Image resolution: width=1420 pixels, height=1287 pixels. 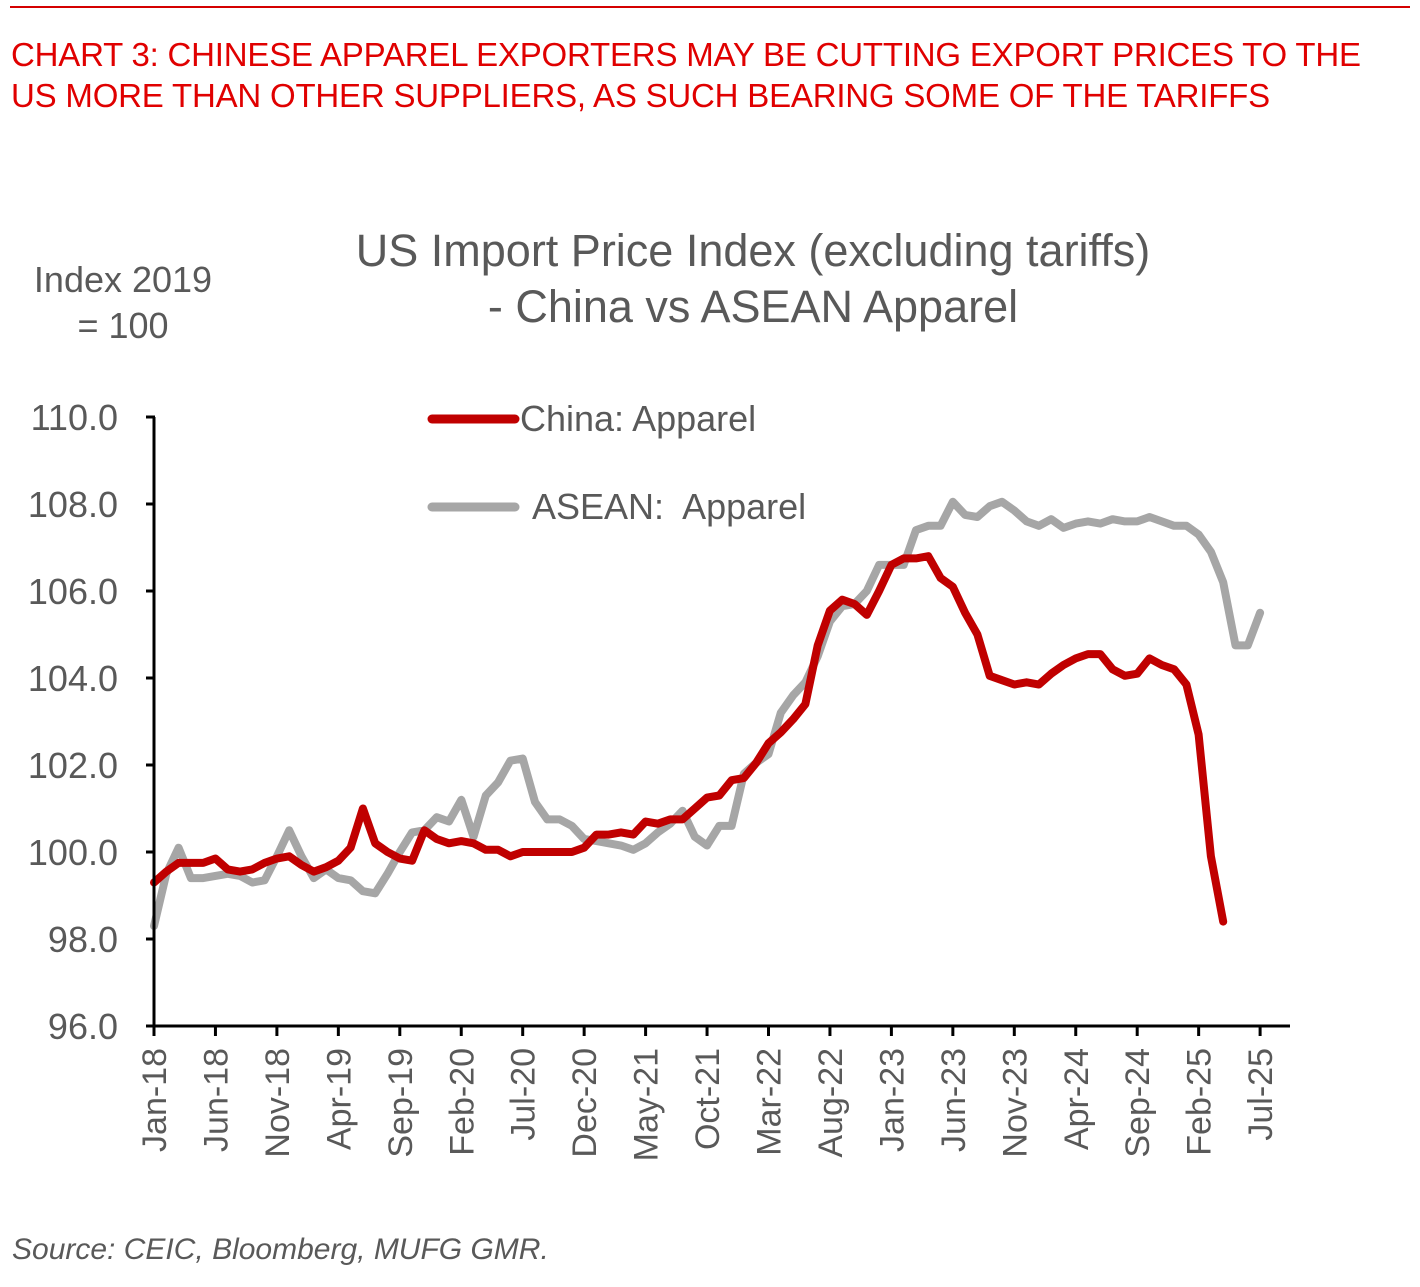 I want to click on x-tick-label: Jan-23, so click(x=892, y=1100).